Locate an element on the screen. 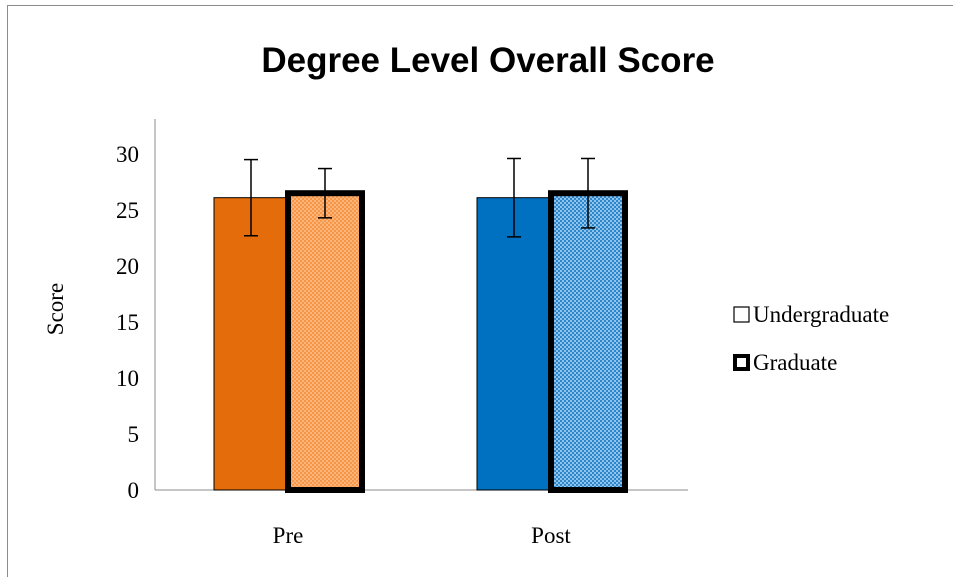  error-bars-group is located at coordinates (419, 197).